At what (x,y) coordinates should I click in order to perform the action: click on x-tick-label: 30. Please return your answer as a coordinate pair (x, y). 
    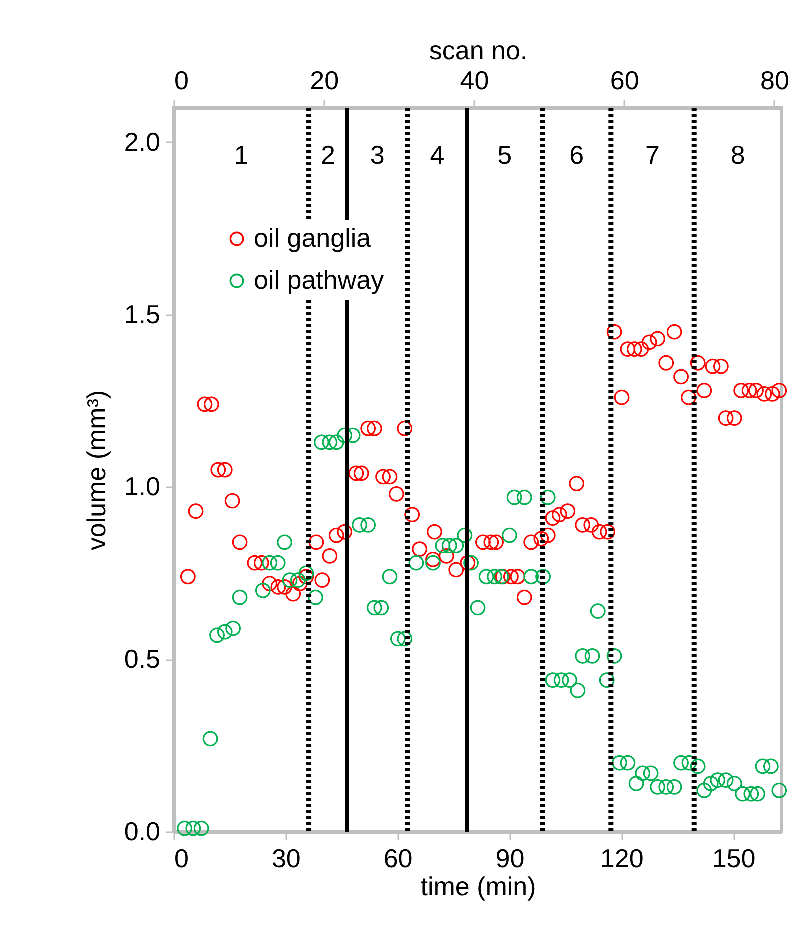
    Looking at the image, I should click on (286, 859).